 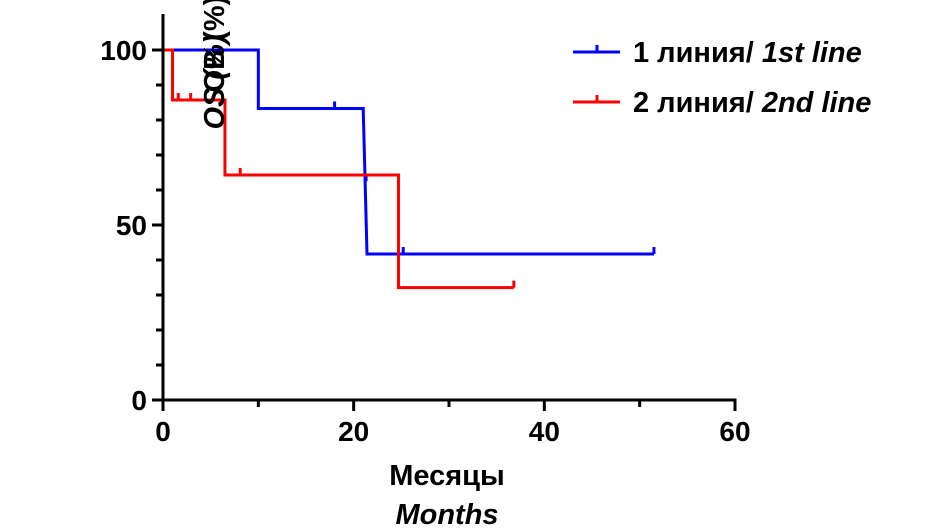 What do you see at coordinates (697, 53) in the screenshot?
I see `legend-label-ru: 1 линия/` at bounding box center [697, 53].